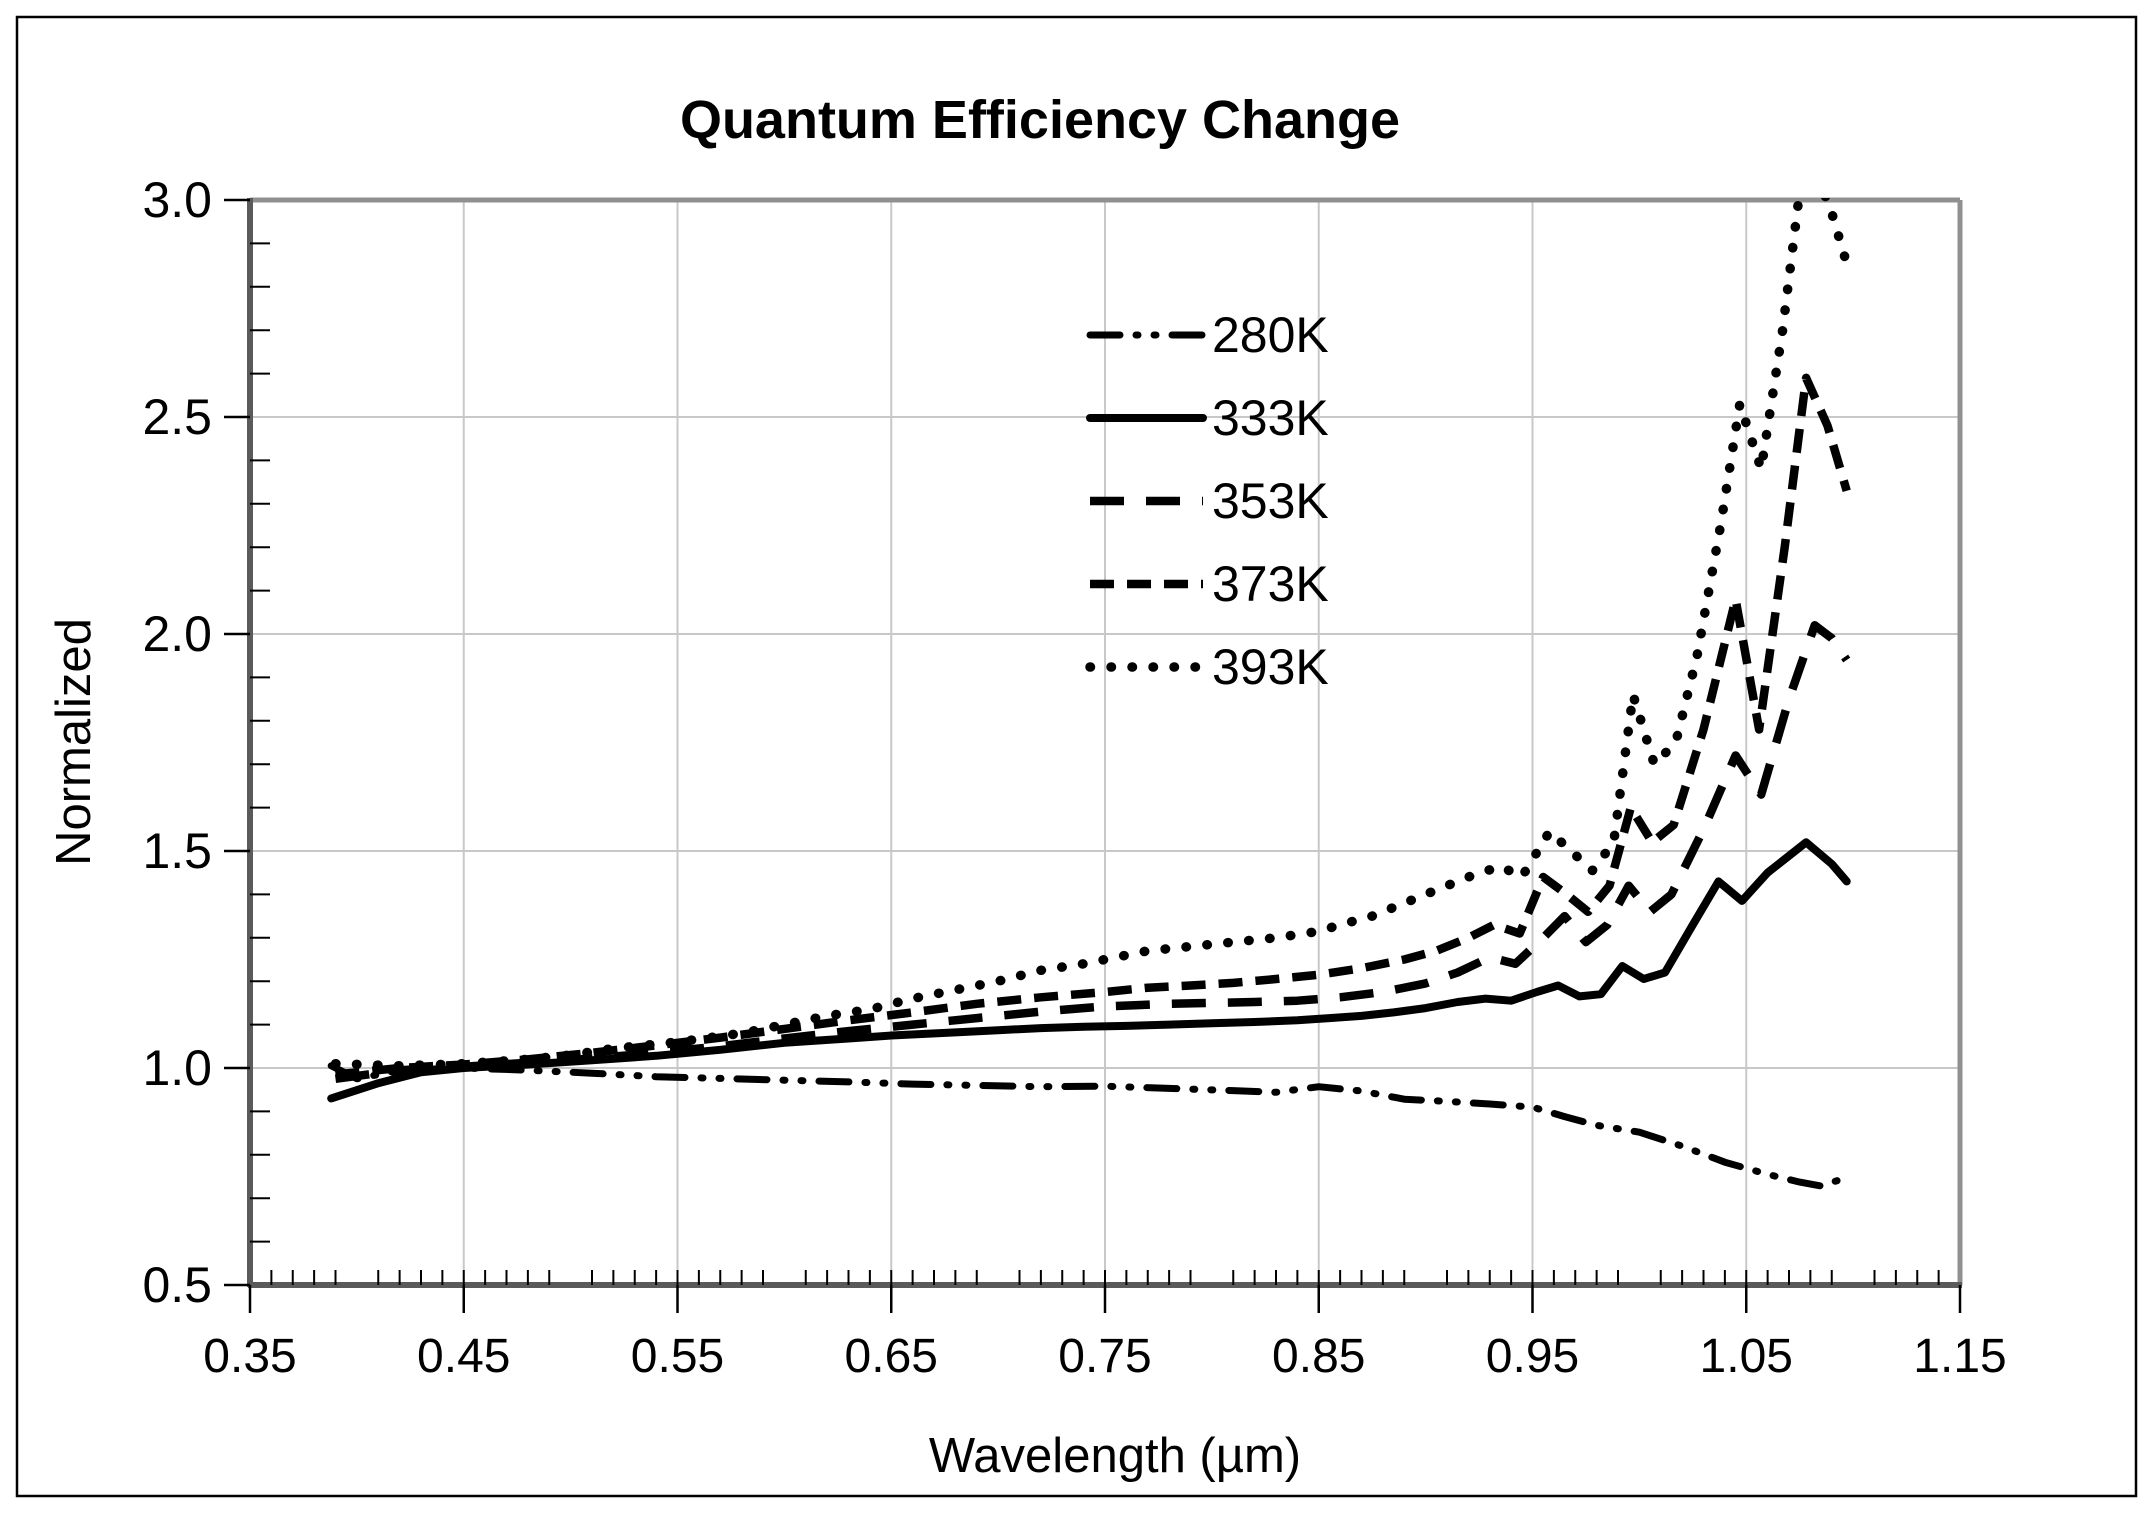 This screenshot has height=1513, width=2153. Describe the element at coordinates (1270, 667) in the screenshot. I see `legend-label: 393K` at that location.